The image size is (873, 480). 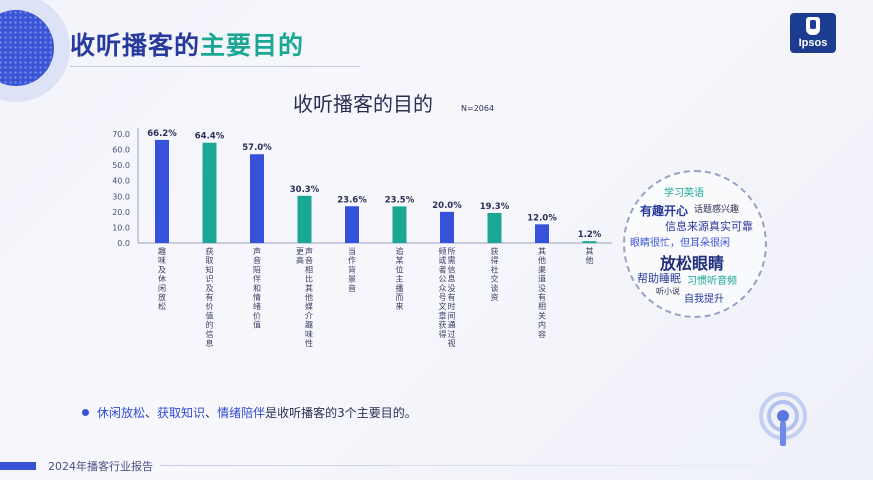 What do you see at coordinates (121, 134) in the screenshot?
I see `y-tick-label: 70.0` at bounding box center [121, 134].